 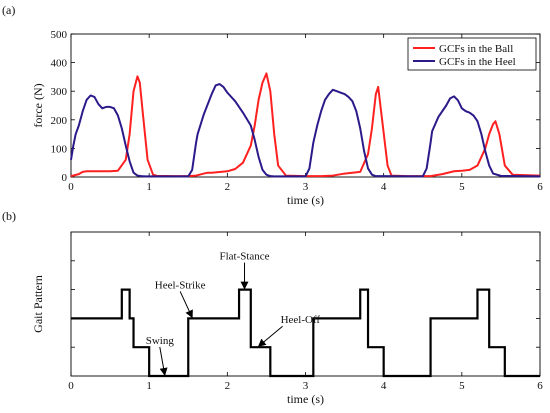 I want to click on legend-label-ball: GCFs in the Ball, so click(x=476, y=49).